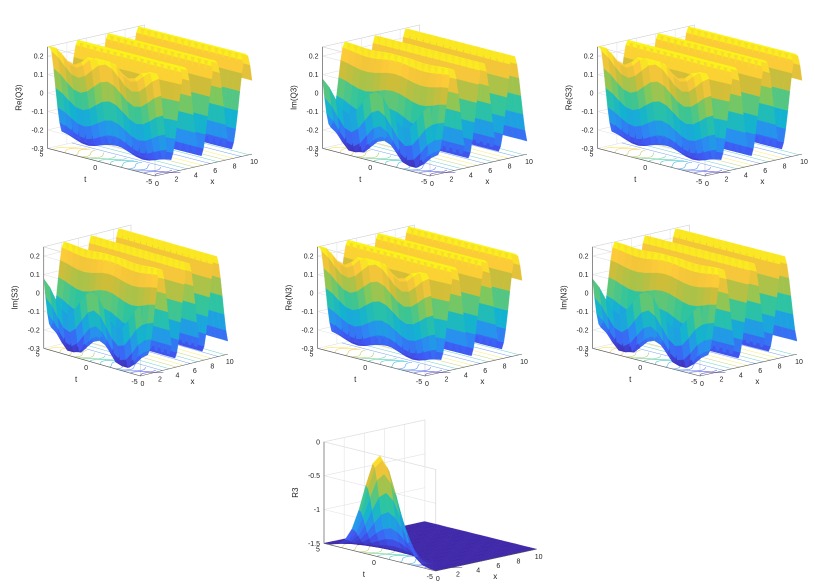  What do you see at coordinates (569, 98) in the screenshot?
I see `z-axis-label: Re(S3)` at bounding box center [569, 98].